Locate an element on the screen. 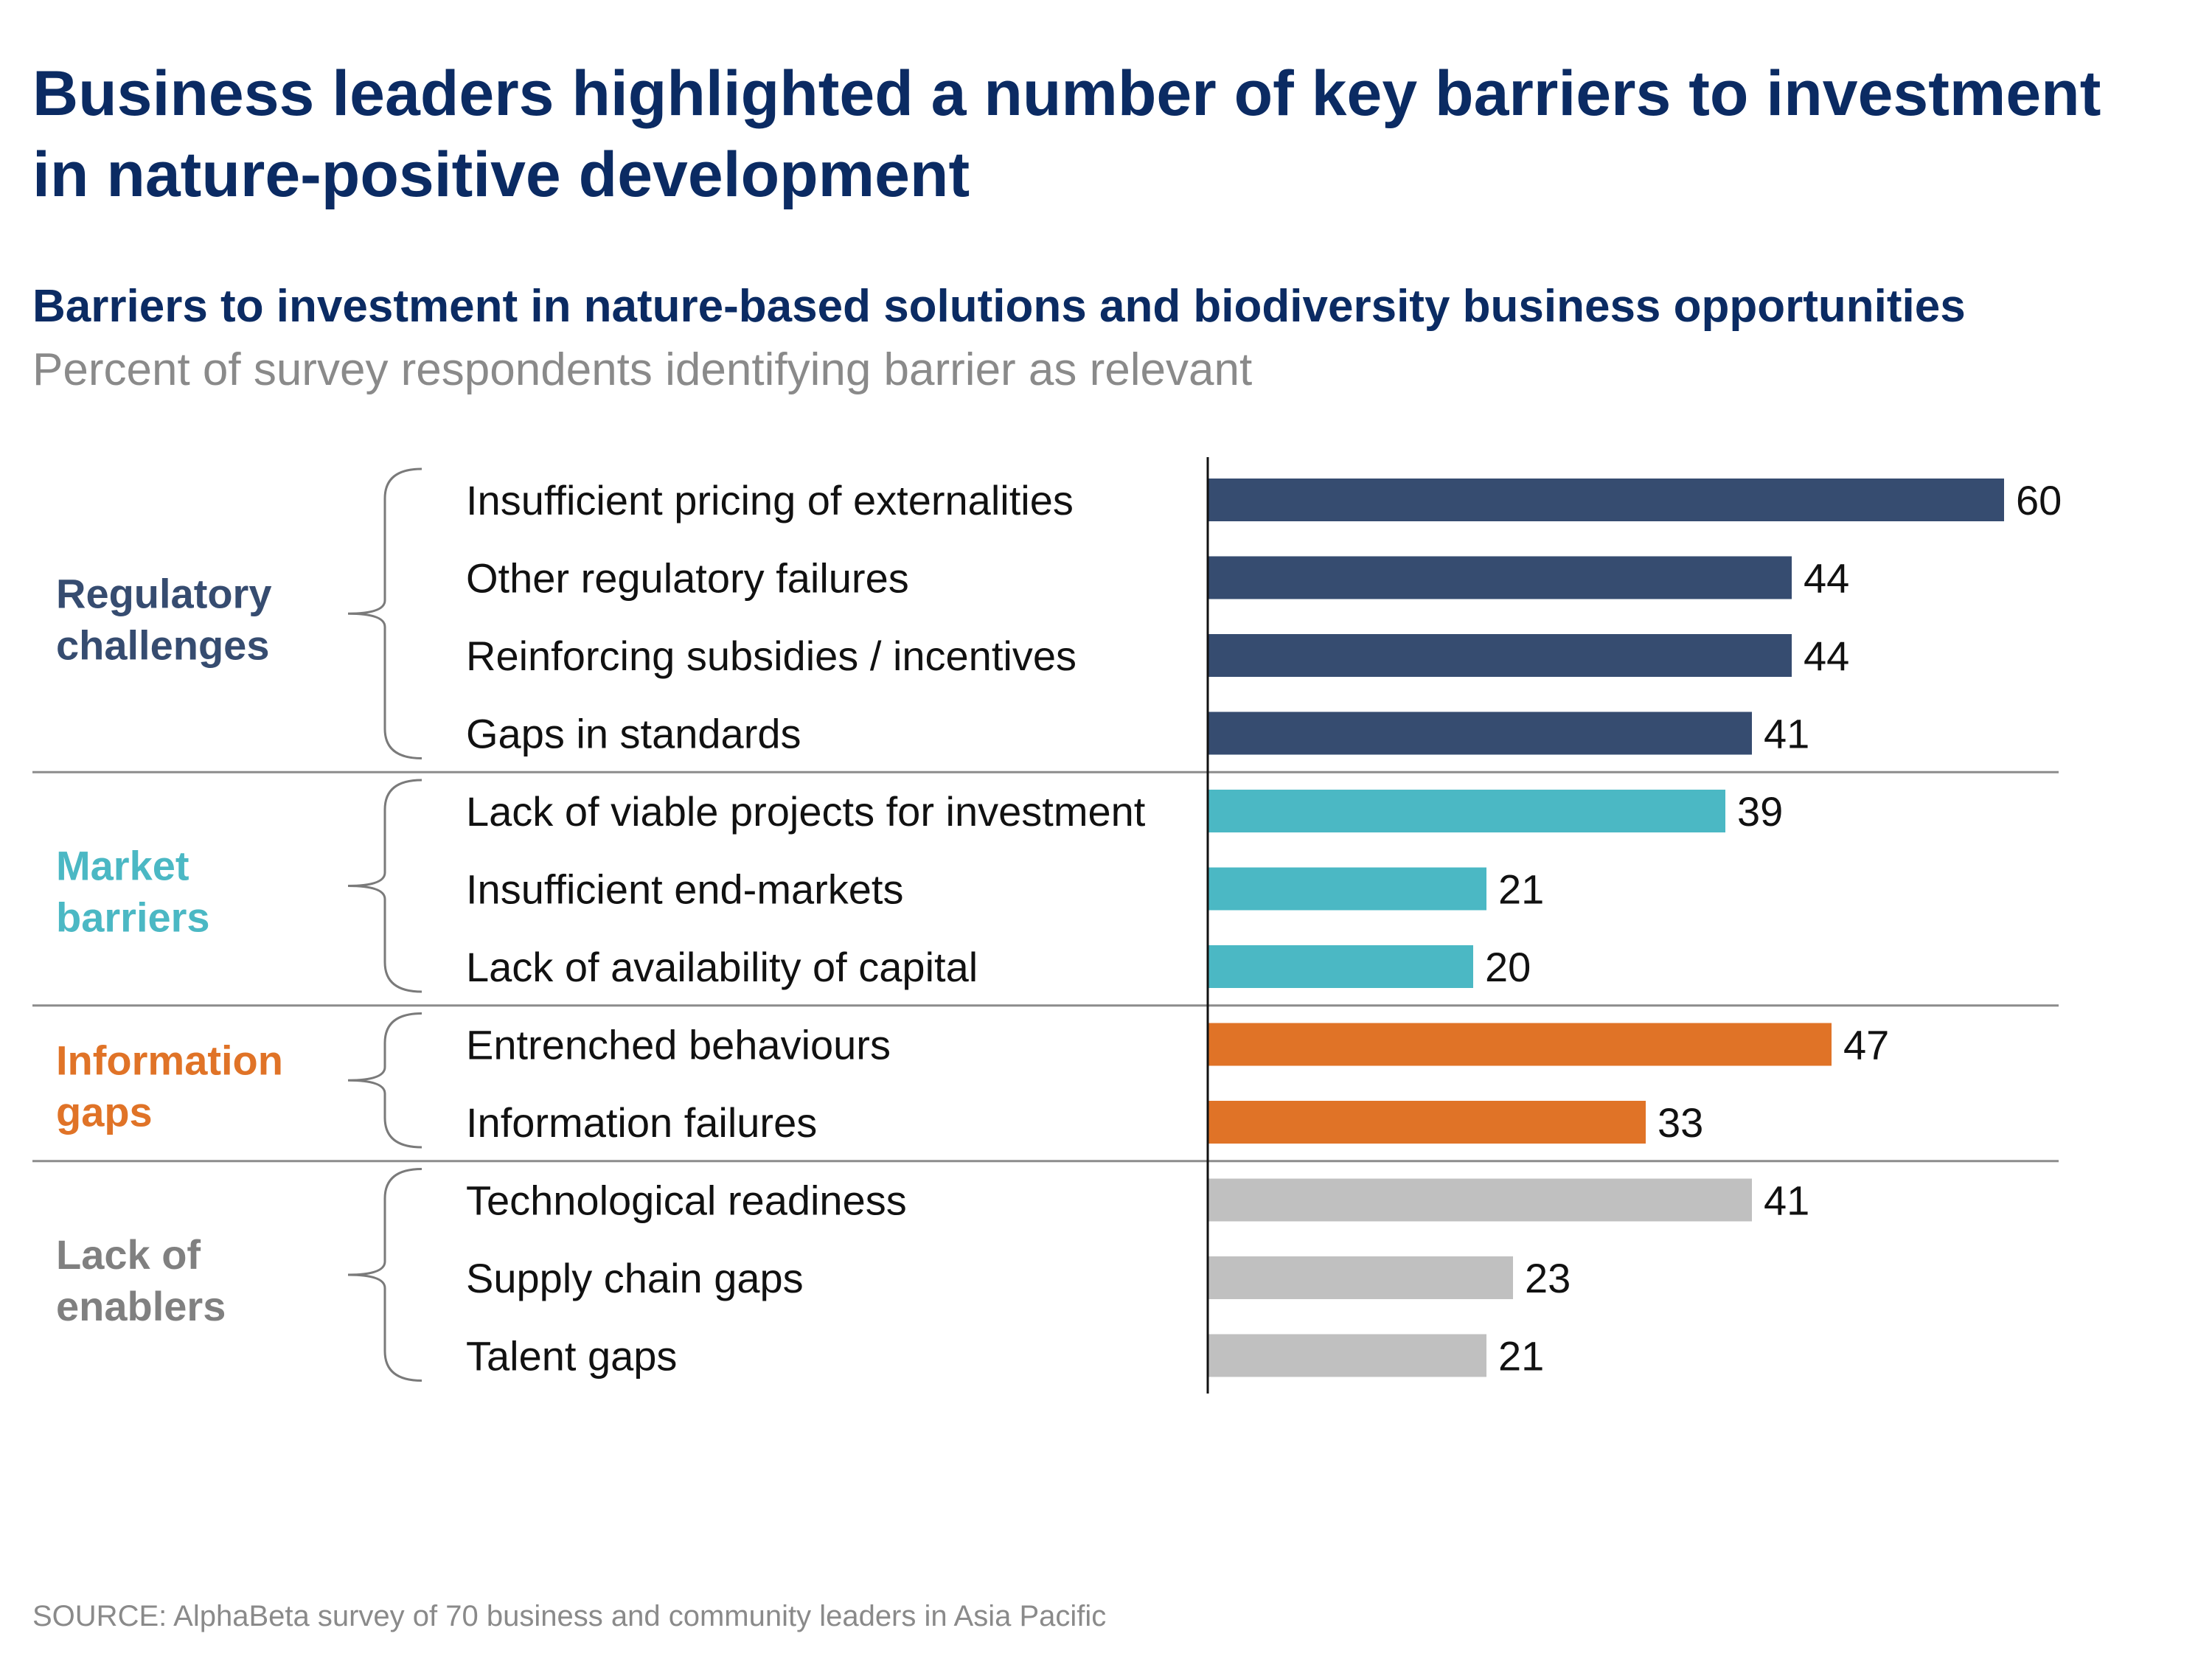 The image size is (2212, 1656). value-label: 33 is located at coordinates (1680, 1122).